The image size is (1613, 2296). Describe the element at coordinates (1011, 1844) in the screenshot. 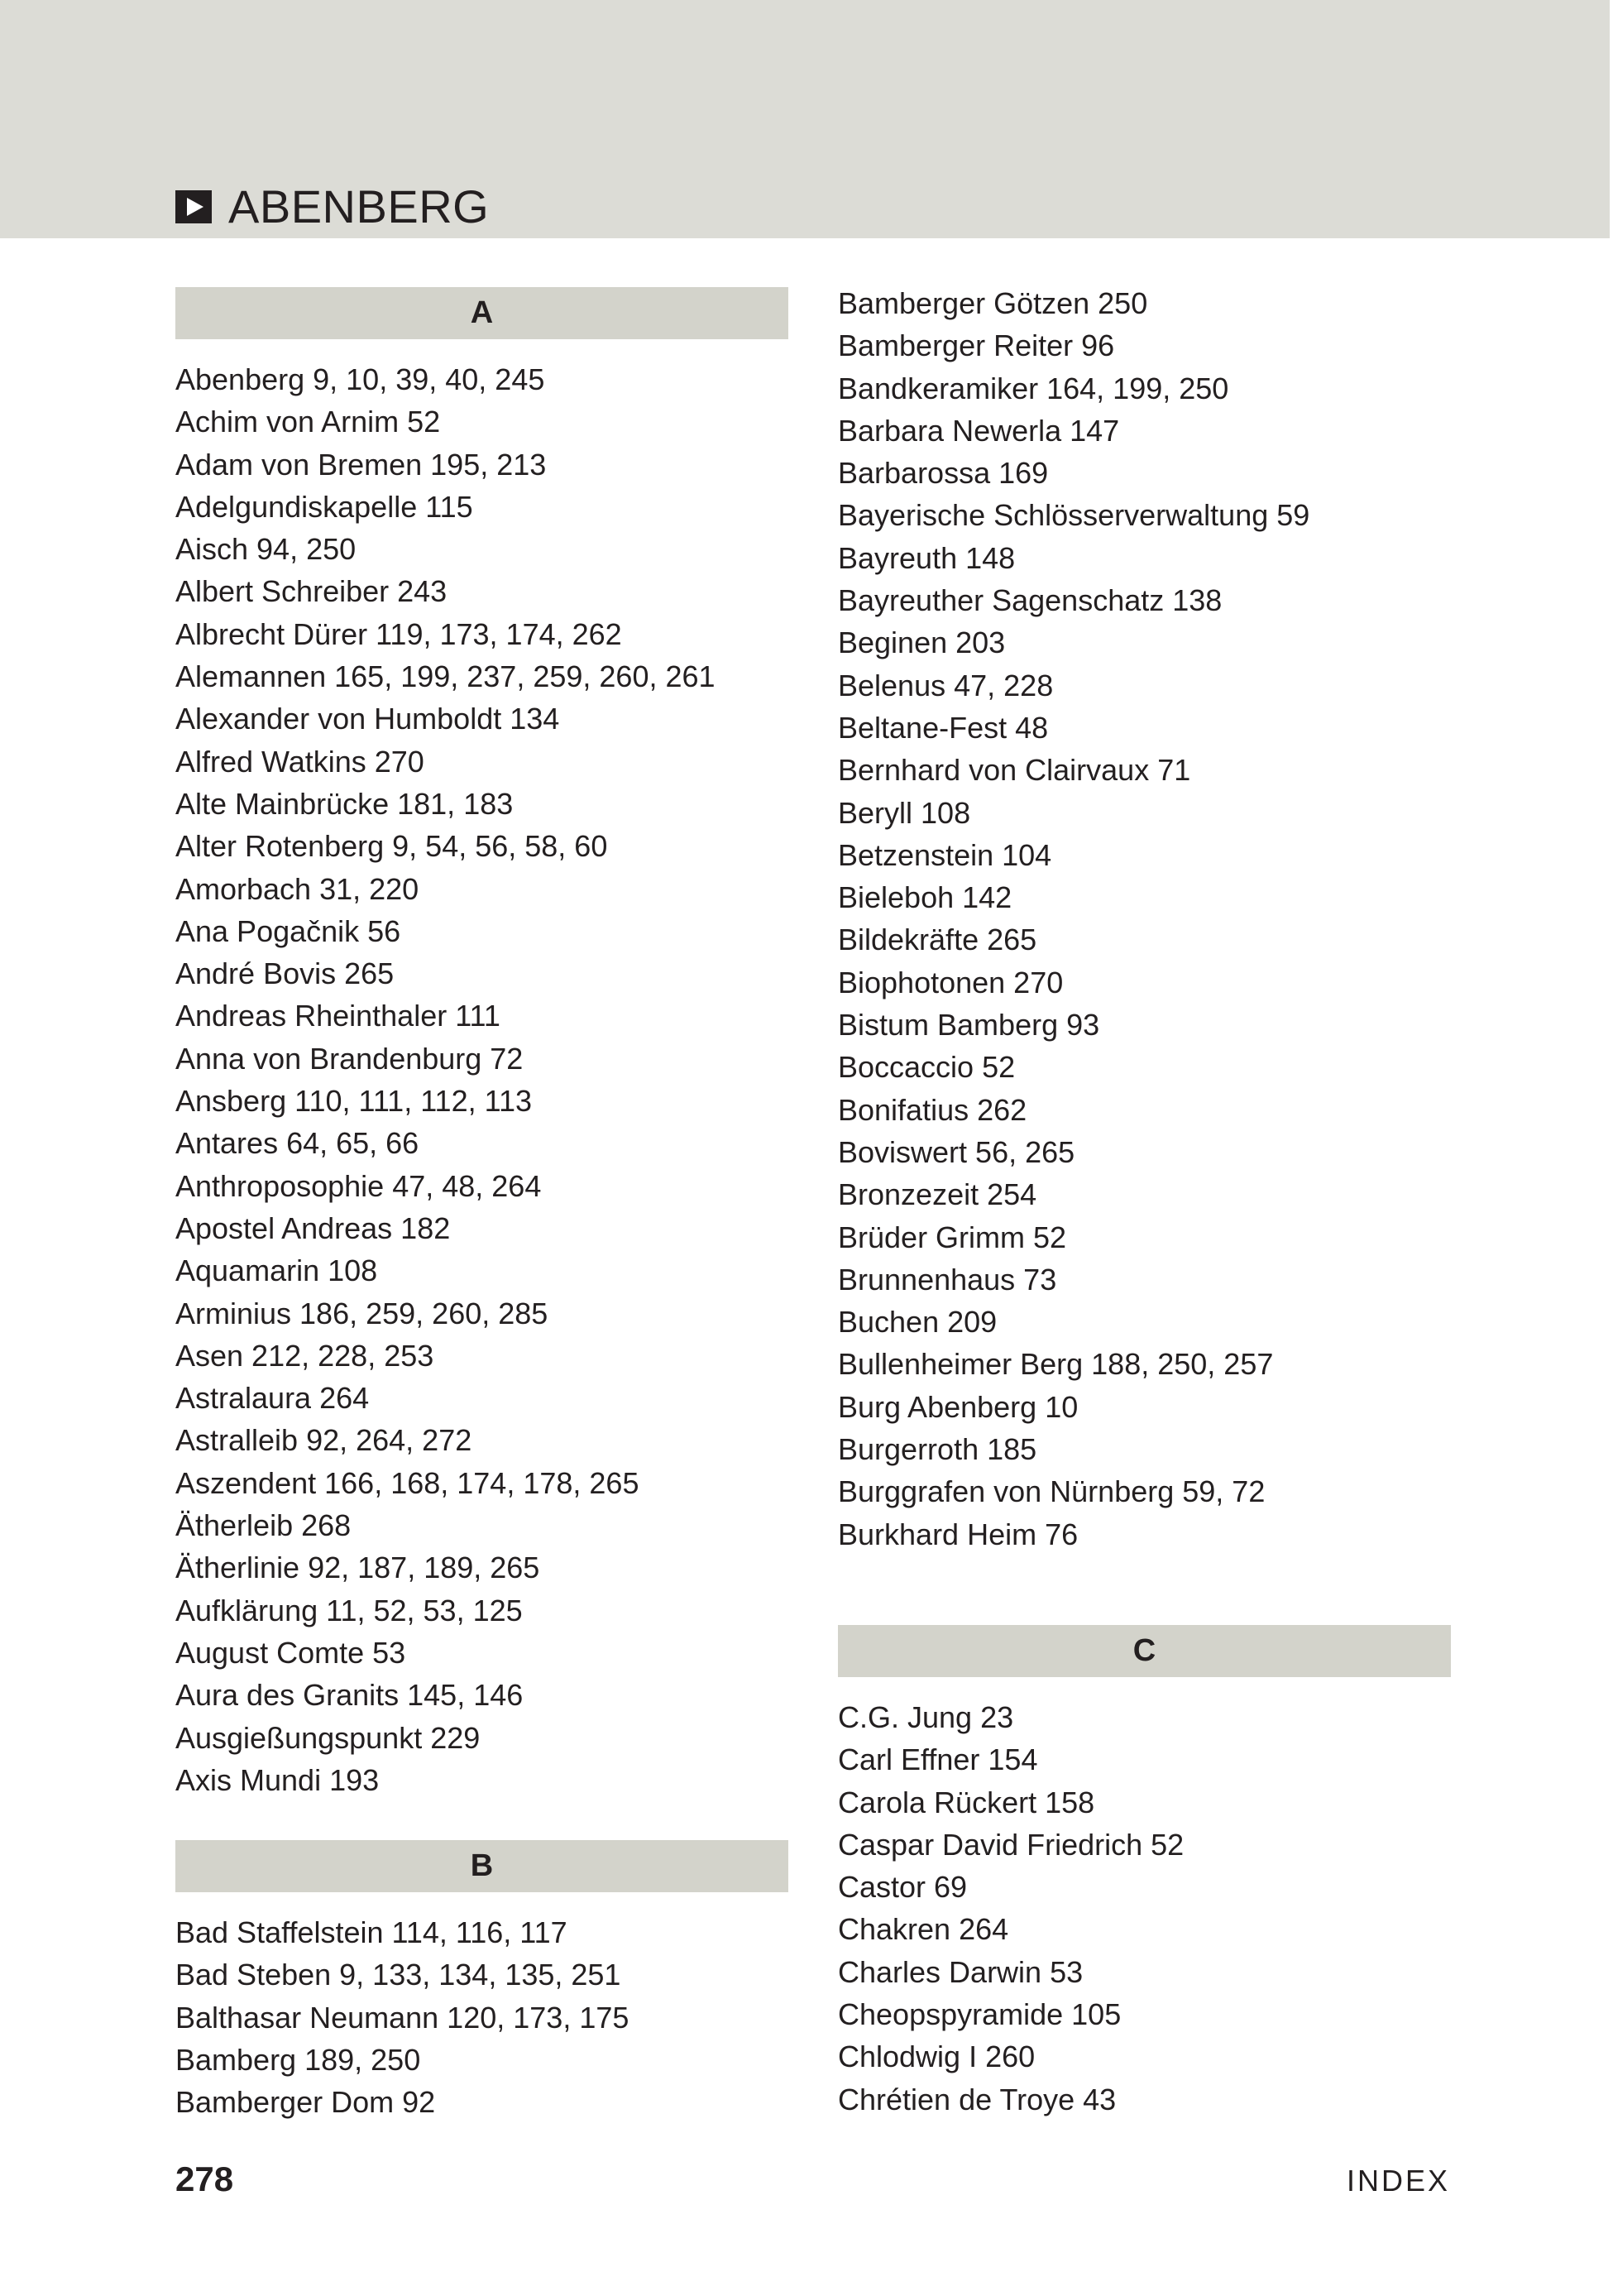

I see `index-entry: Caspar David Friedrich 52` at that location.